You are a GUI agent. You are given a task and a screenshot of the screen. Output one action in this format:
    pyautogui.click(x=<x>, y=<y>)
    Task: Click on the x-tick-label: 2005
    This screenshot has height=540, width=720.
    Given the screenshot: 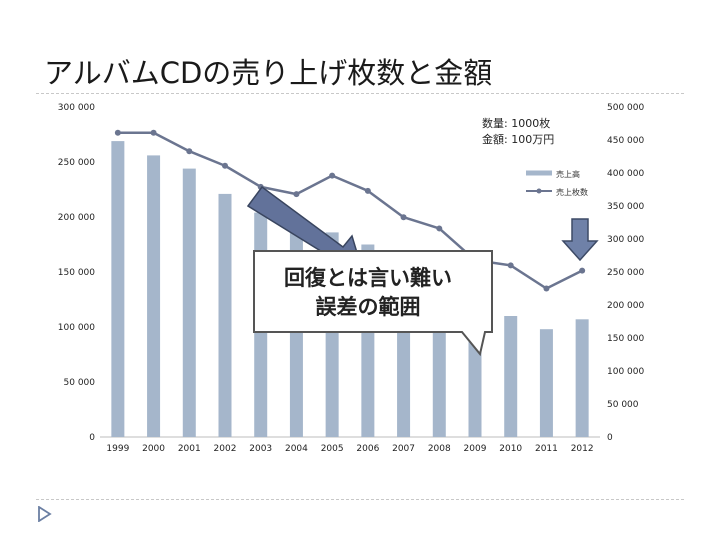 What is the action you would take?
    pyautogui.click(x=332, y=449)
    